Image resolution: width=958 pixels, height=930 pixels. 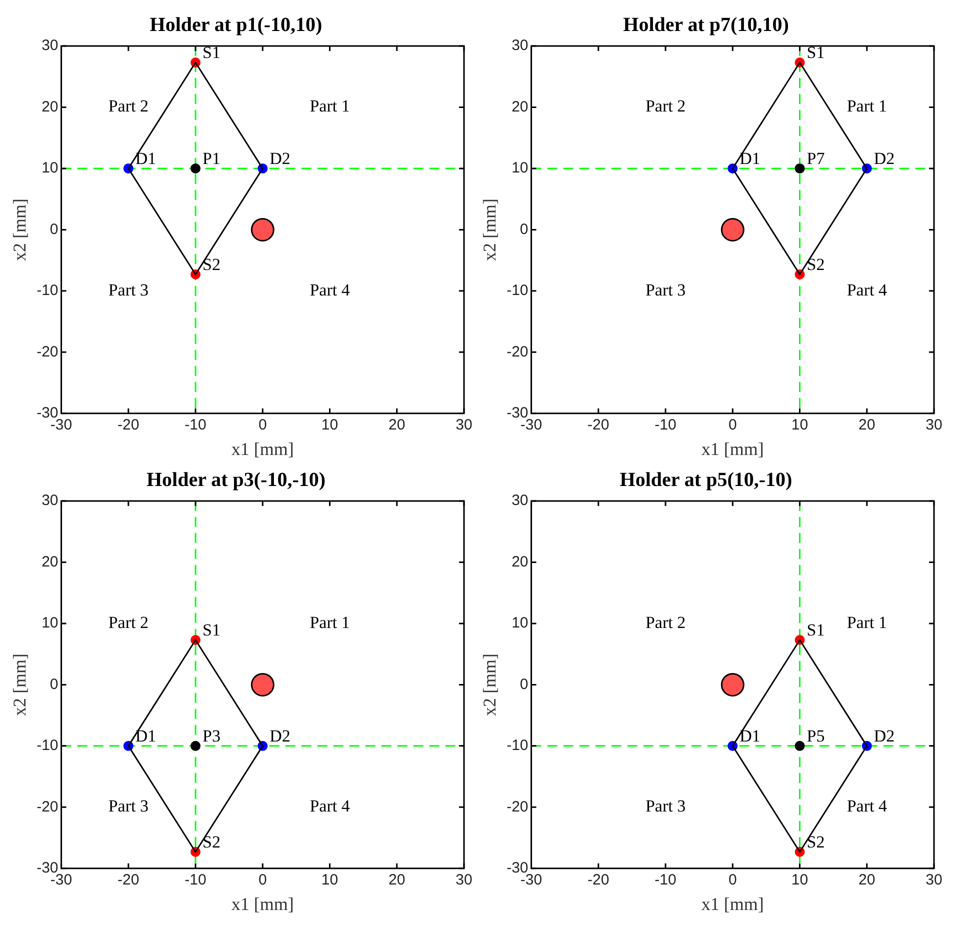 I want to click on chart-title: Holder at p3(-10,-10), so click(x=236, y=480).